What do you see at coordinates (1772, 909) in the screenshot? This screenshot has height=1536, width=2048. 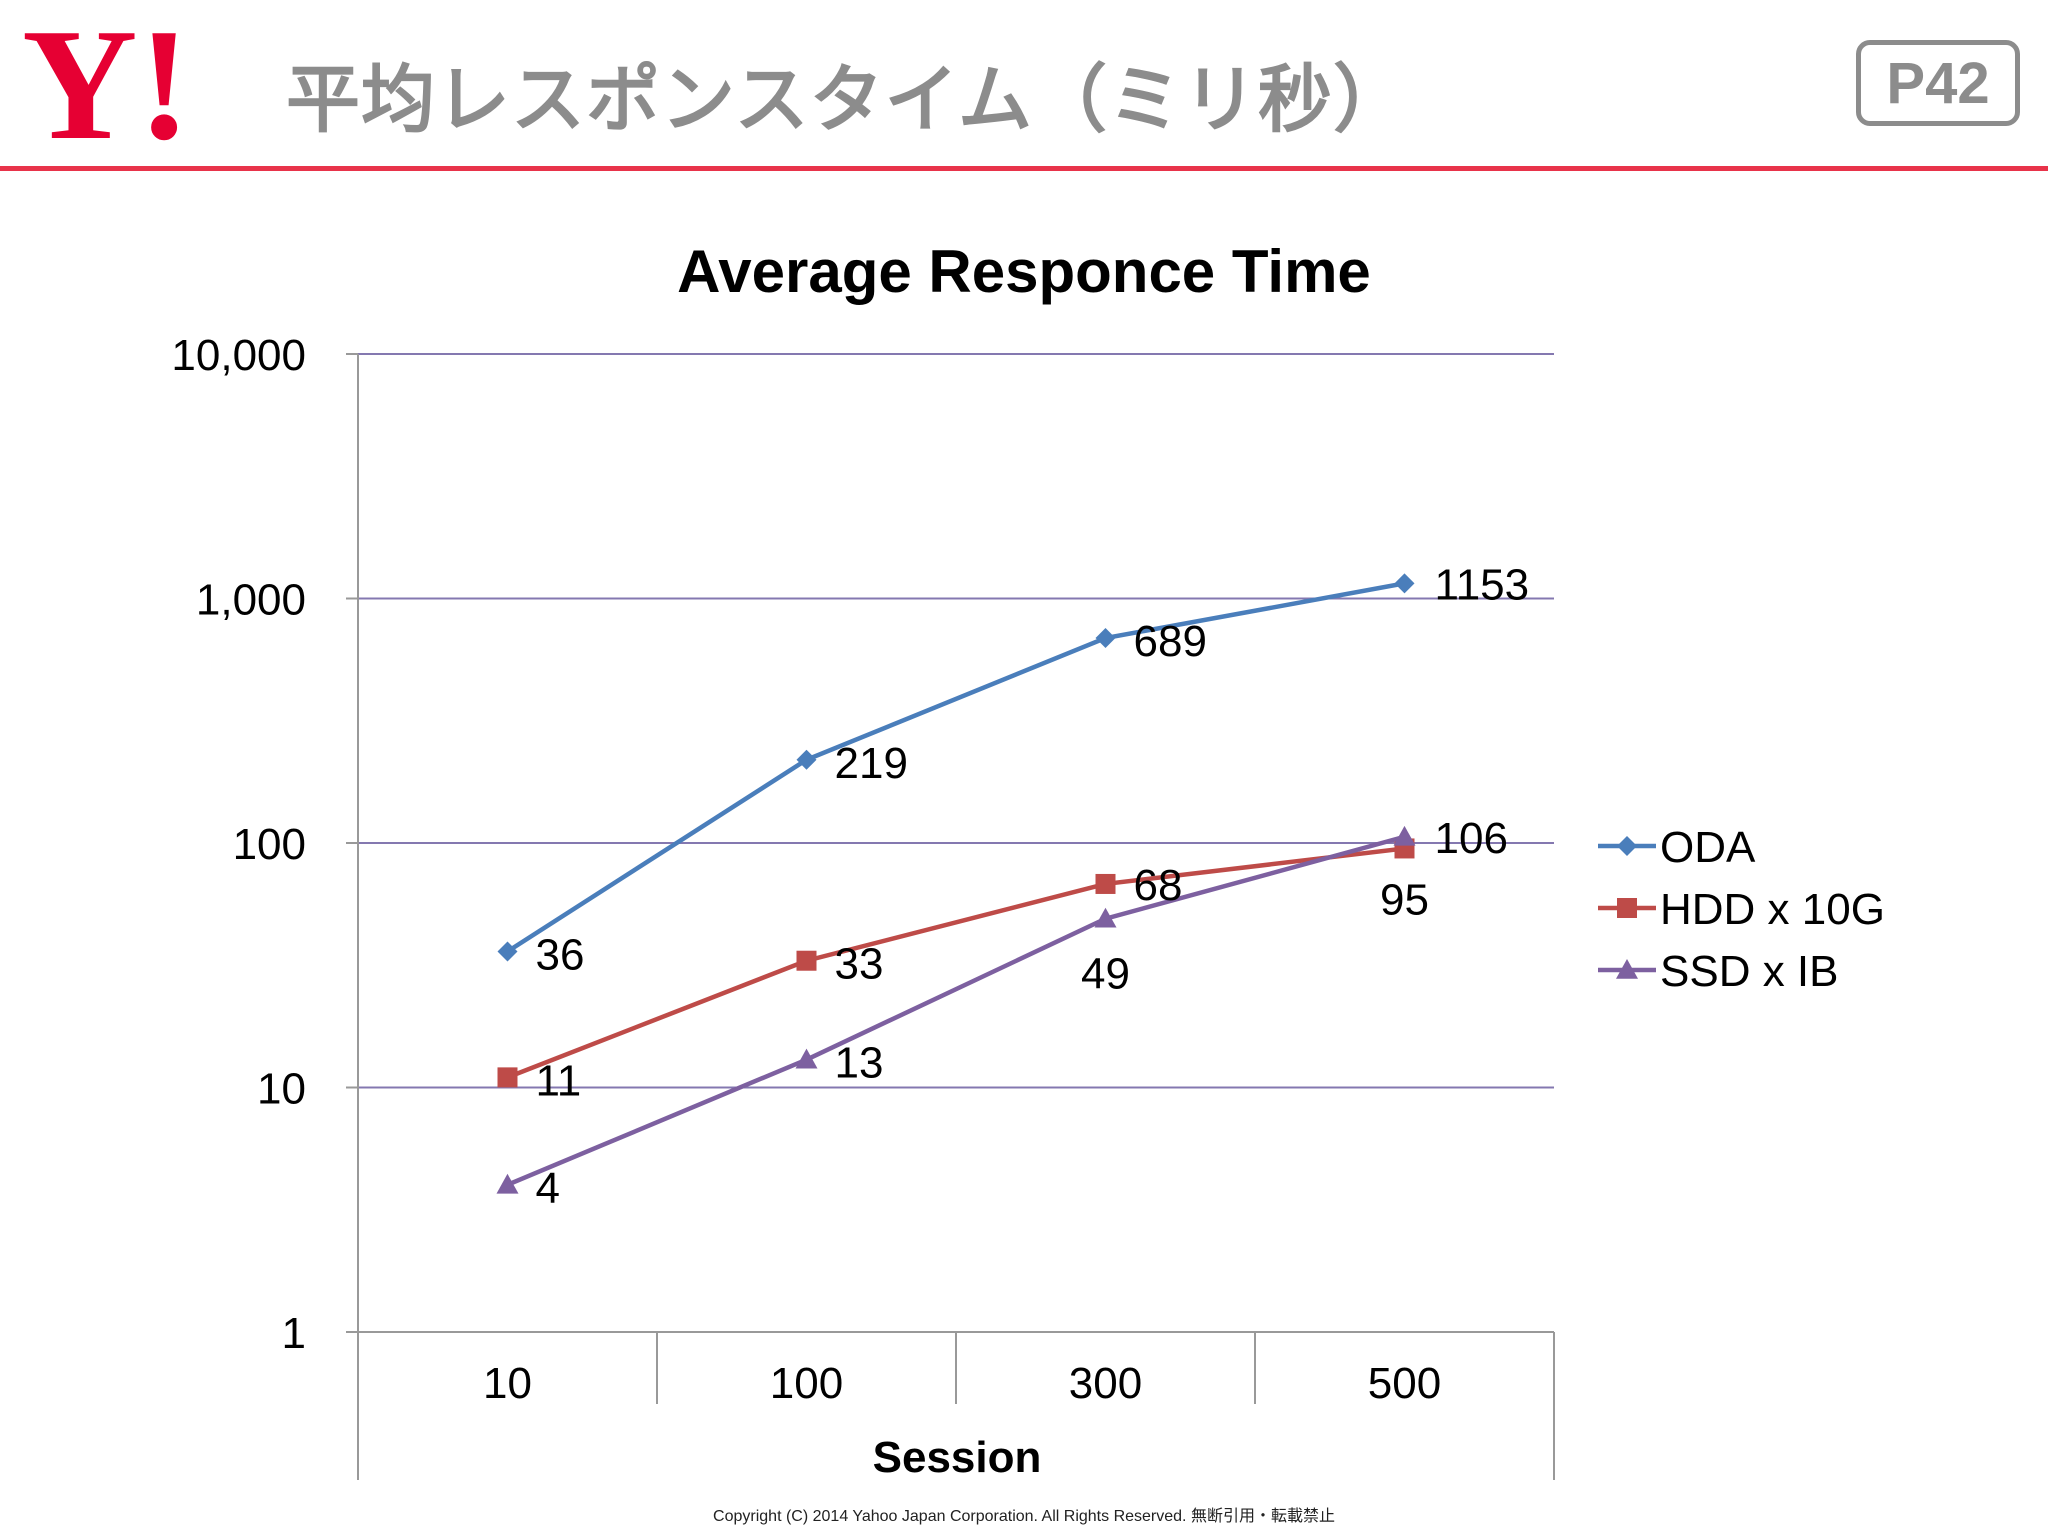 I see `legend-label-hdd-x-10g: HDD x 10G` at bounding box center [1772, 909].